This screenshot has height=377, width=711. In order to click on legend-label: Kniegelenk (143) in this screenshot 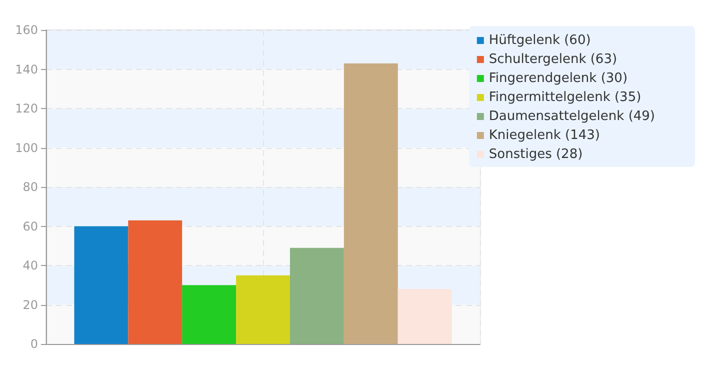, I will do `click(544, 135)`.